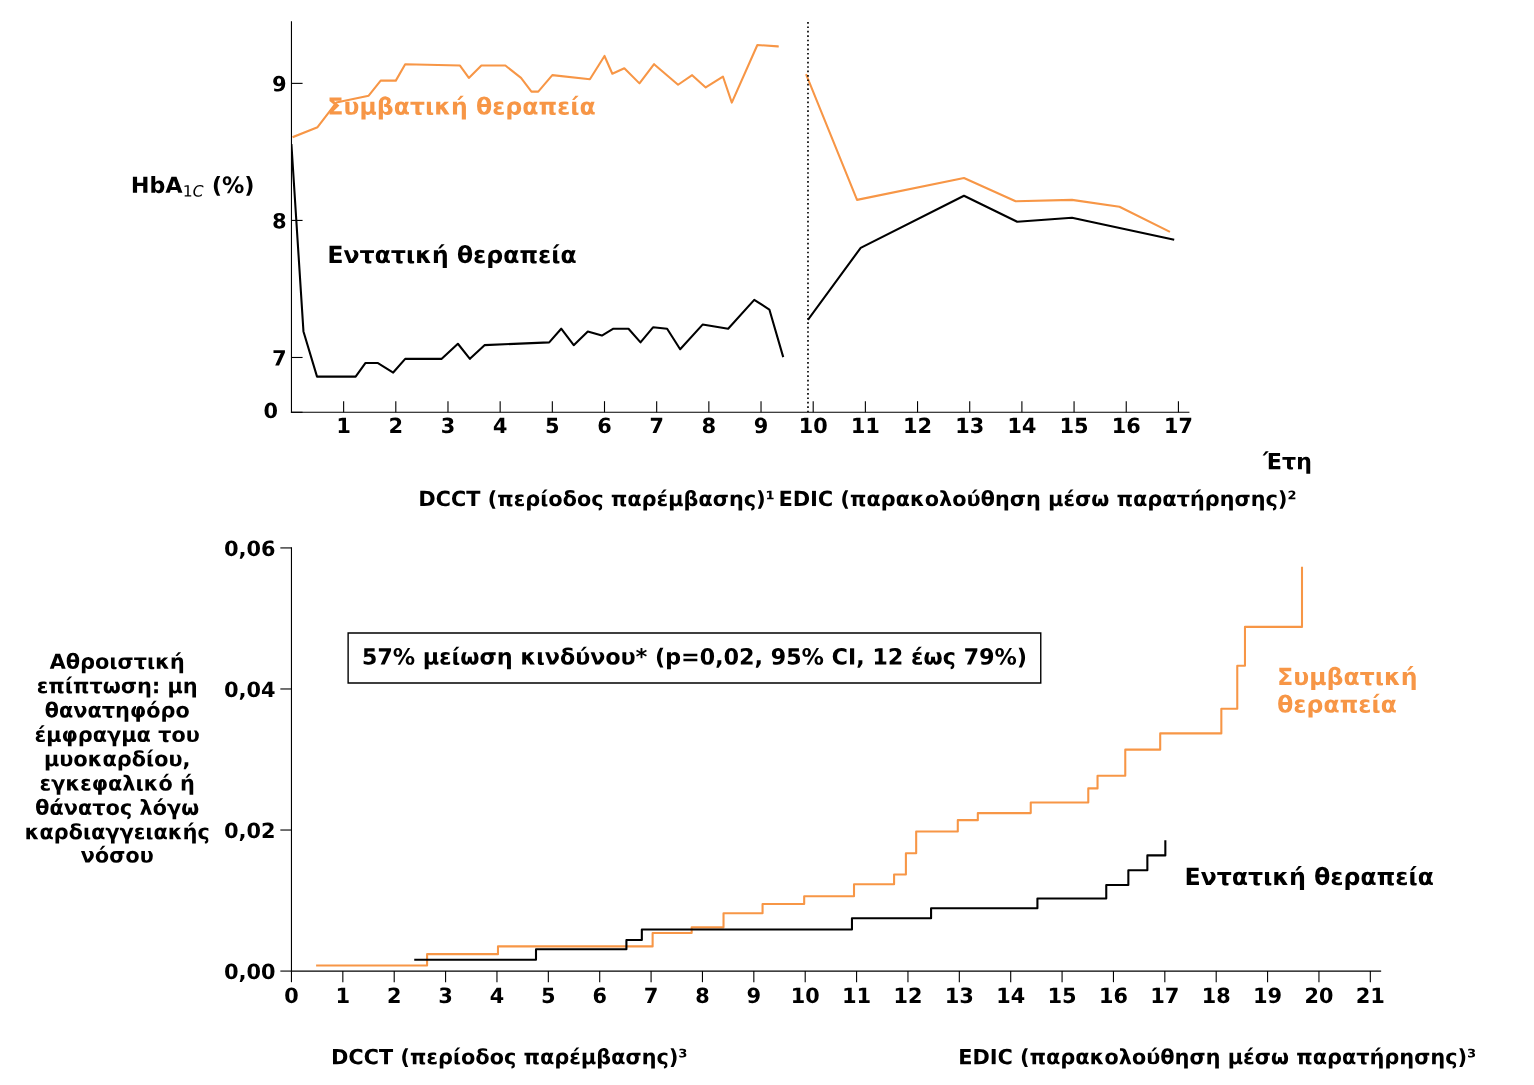 The image size is (1534, 1085). I want to click on y-tick-label: 9, so click(279, 83).